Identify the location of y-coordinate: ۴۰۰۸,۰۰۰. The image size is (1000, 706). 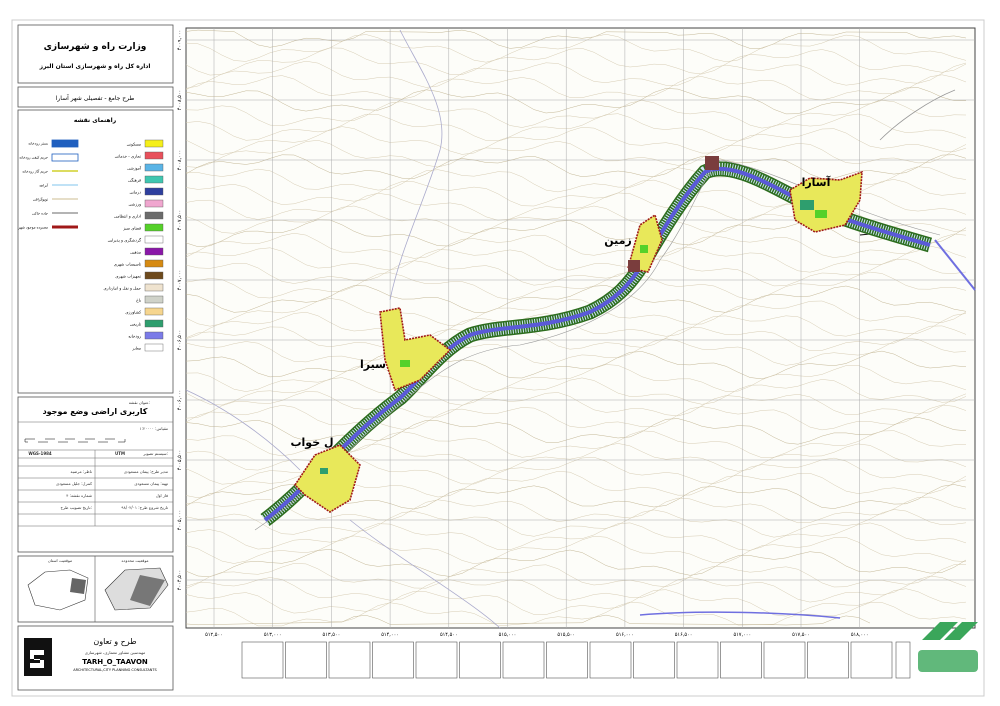
(180, 160).